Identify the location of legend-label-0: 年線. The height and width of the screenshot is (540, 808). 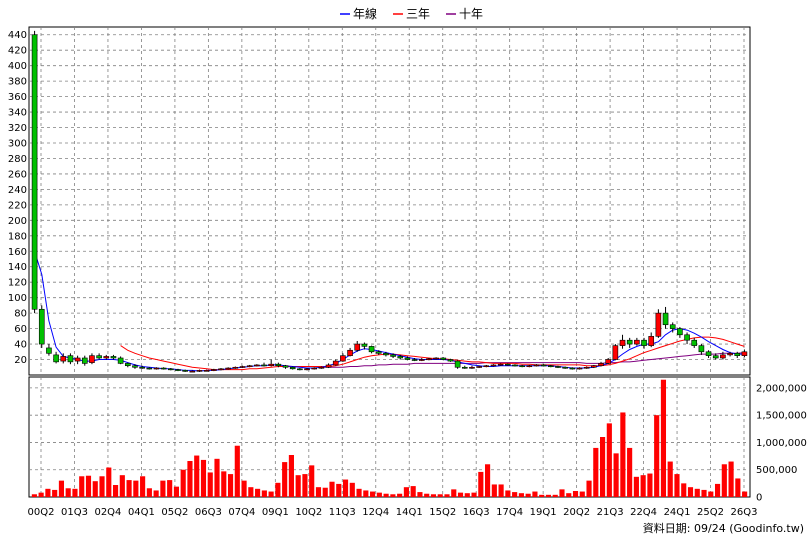
(365, 13).